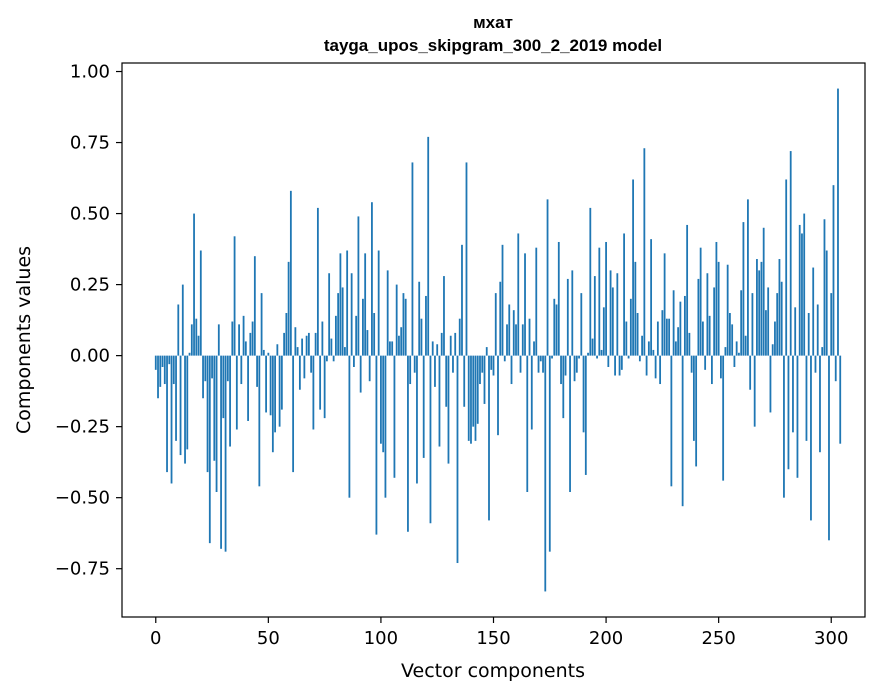 The width and height of the screenshot is (880, 696). What do you see at coordinates (268, 638) in the screenshot?
I see `x-tick-label: 50` at bounding box center [268, 638].